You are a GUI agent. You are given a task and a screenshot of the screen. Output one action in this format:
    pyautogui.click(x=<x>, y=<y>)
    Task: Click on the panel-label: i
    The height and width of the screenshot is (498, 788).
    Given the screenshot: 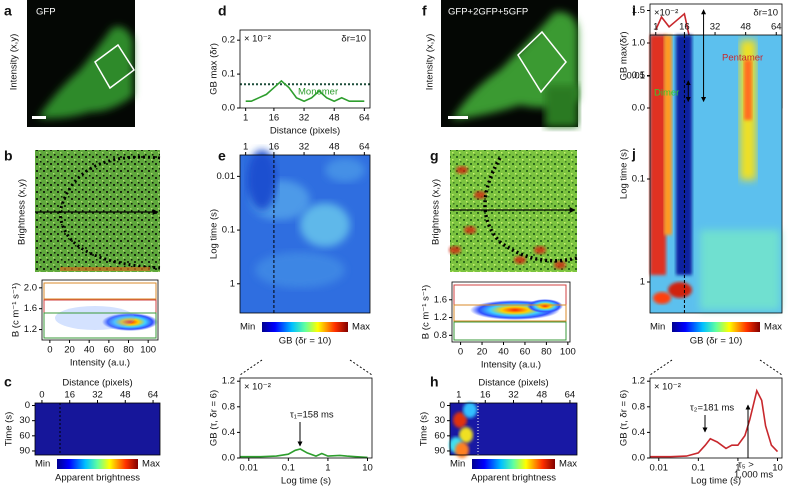 What is the action you would take?
    pyautogui.click(x=634, y=11)
    